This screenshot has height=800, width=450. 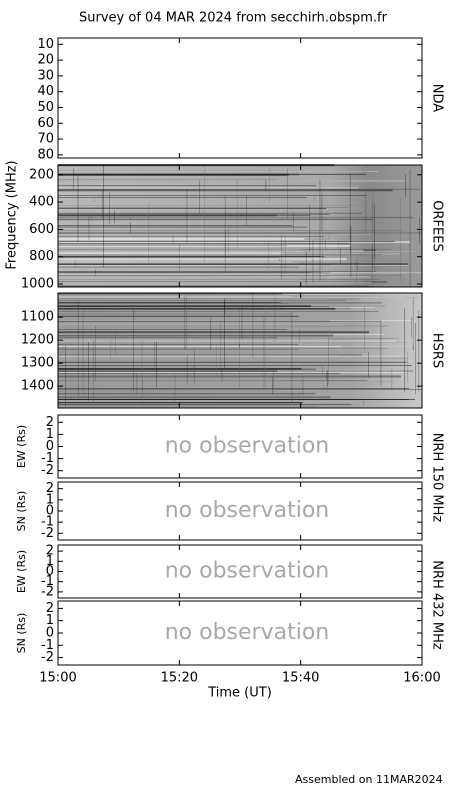 I want to click on y-tick-label: 80, so click(x=45, y=154).